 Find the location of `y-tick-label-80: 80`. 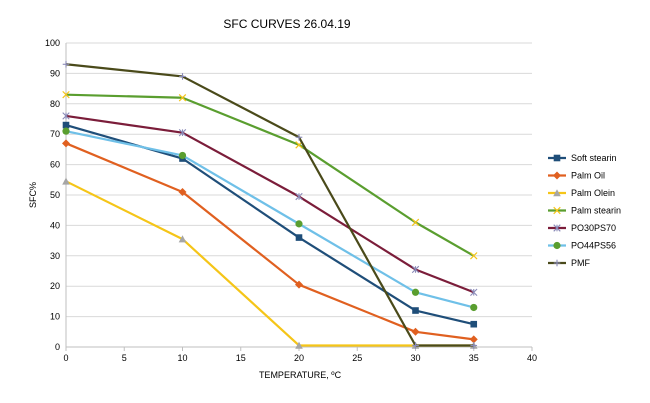

y-tick-label-80: 80 is located at coordinates (55, 104).